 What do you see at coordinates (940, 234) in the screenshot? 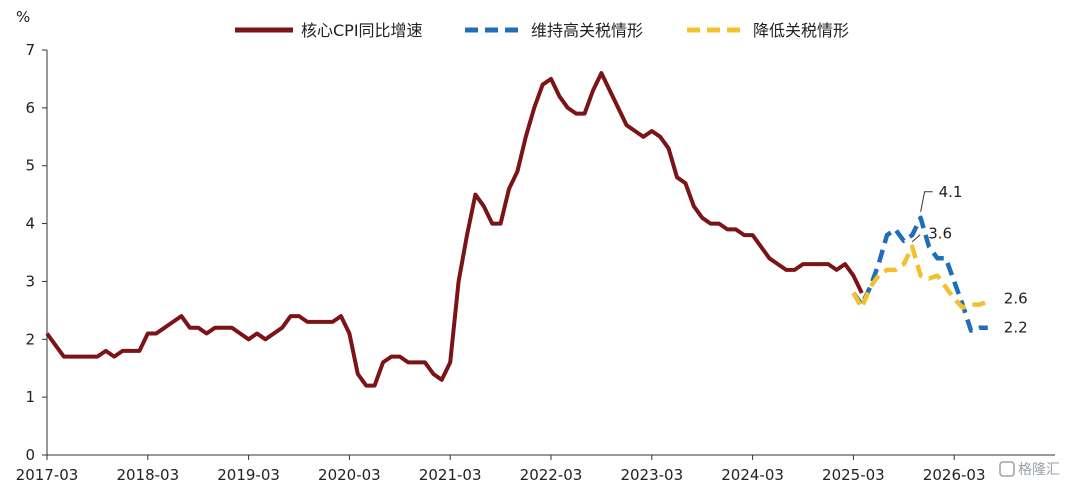
I see `annotation-label: 3.6` at bounding box center [940, 234].